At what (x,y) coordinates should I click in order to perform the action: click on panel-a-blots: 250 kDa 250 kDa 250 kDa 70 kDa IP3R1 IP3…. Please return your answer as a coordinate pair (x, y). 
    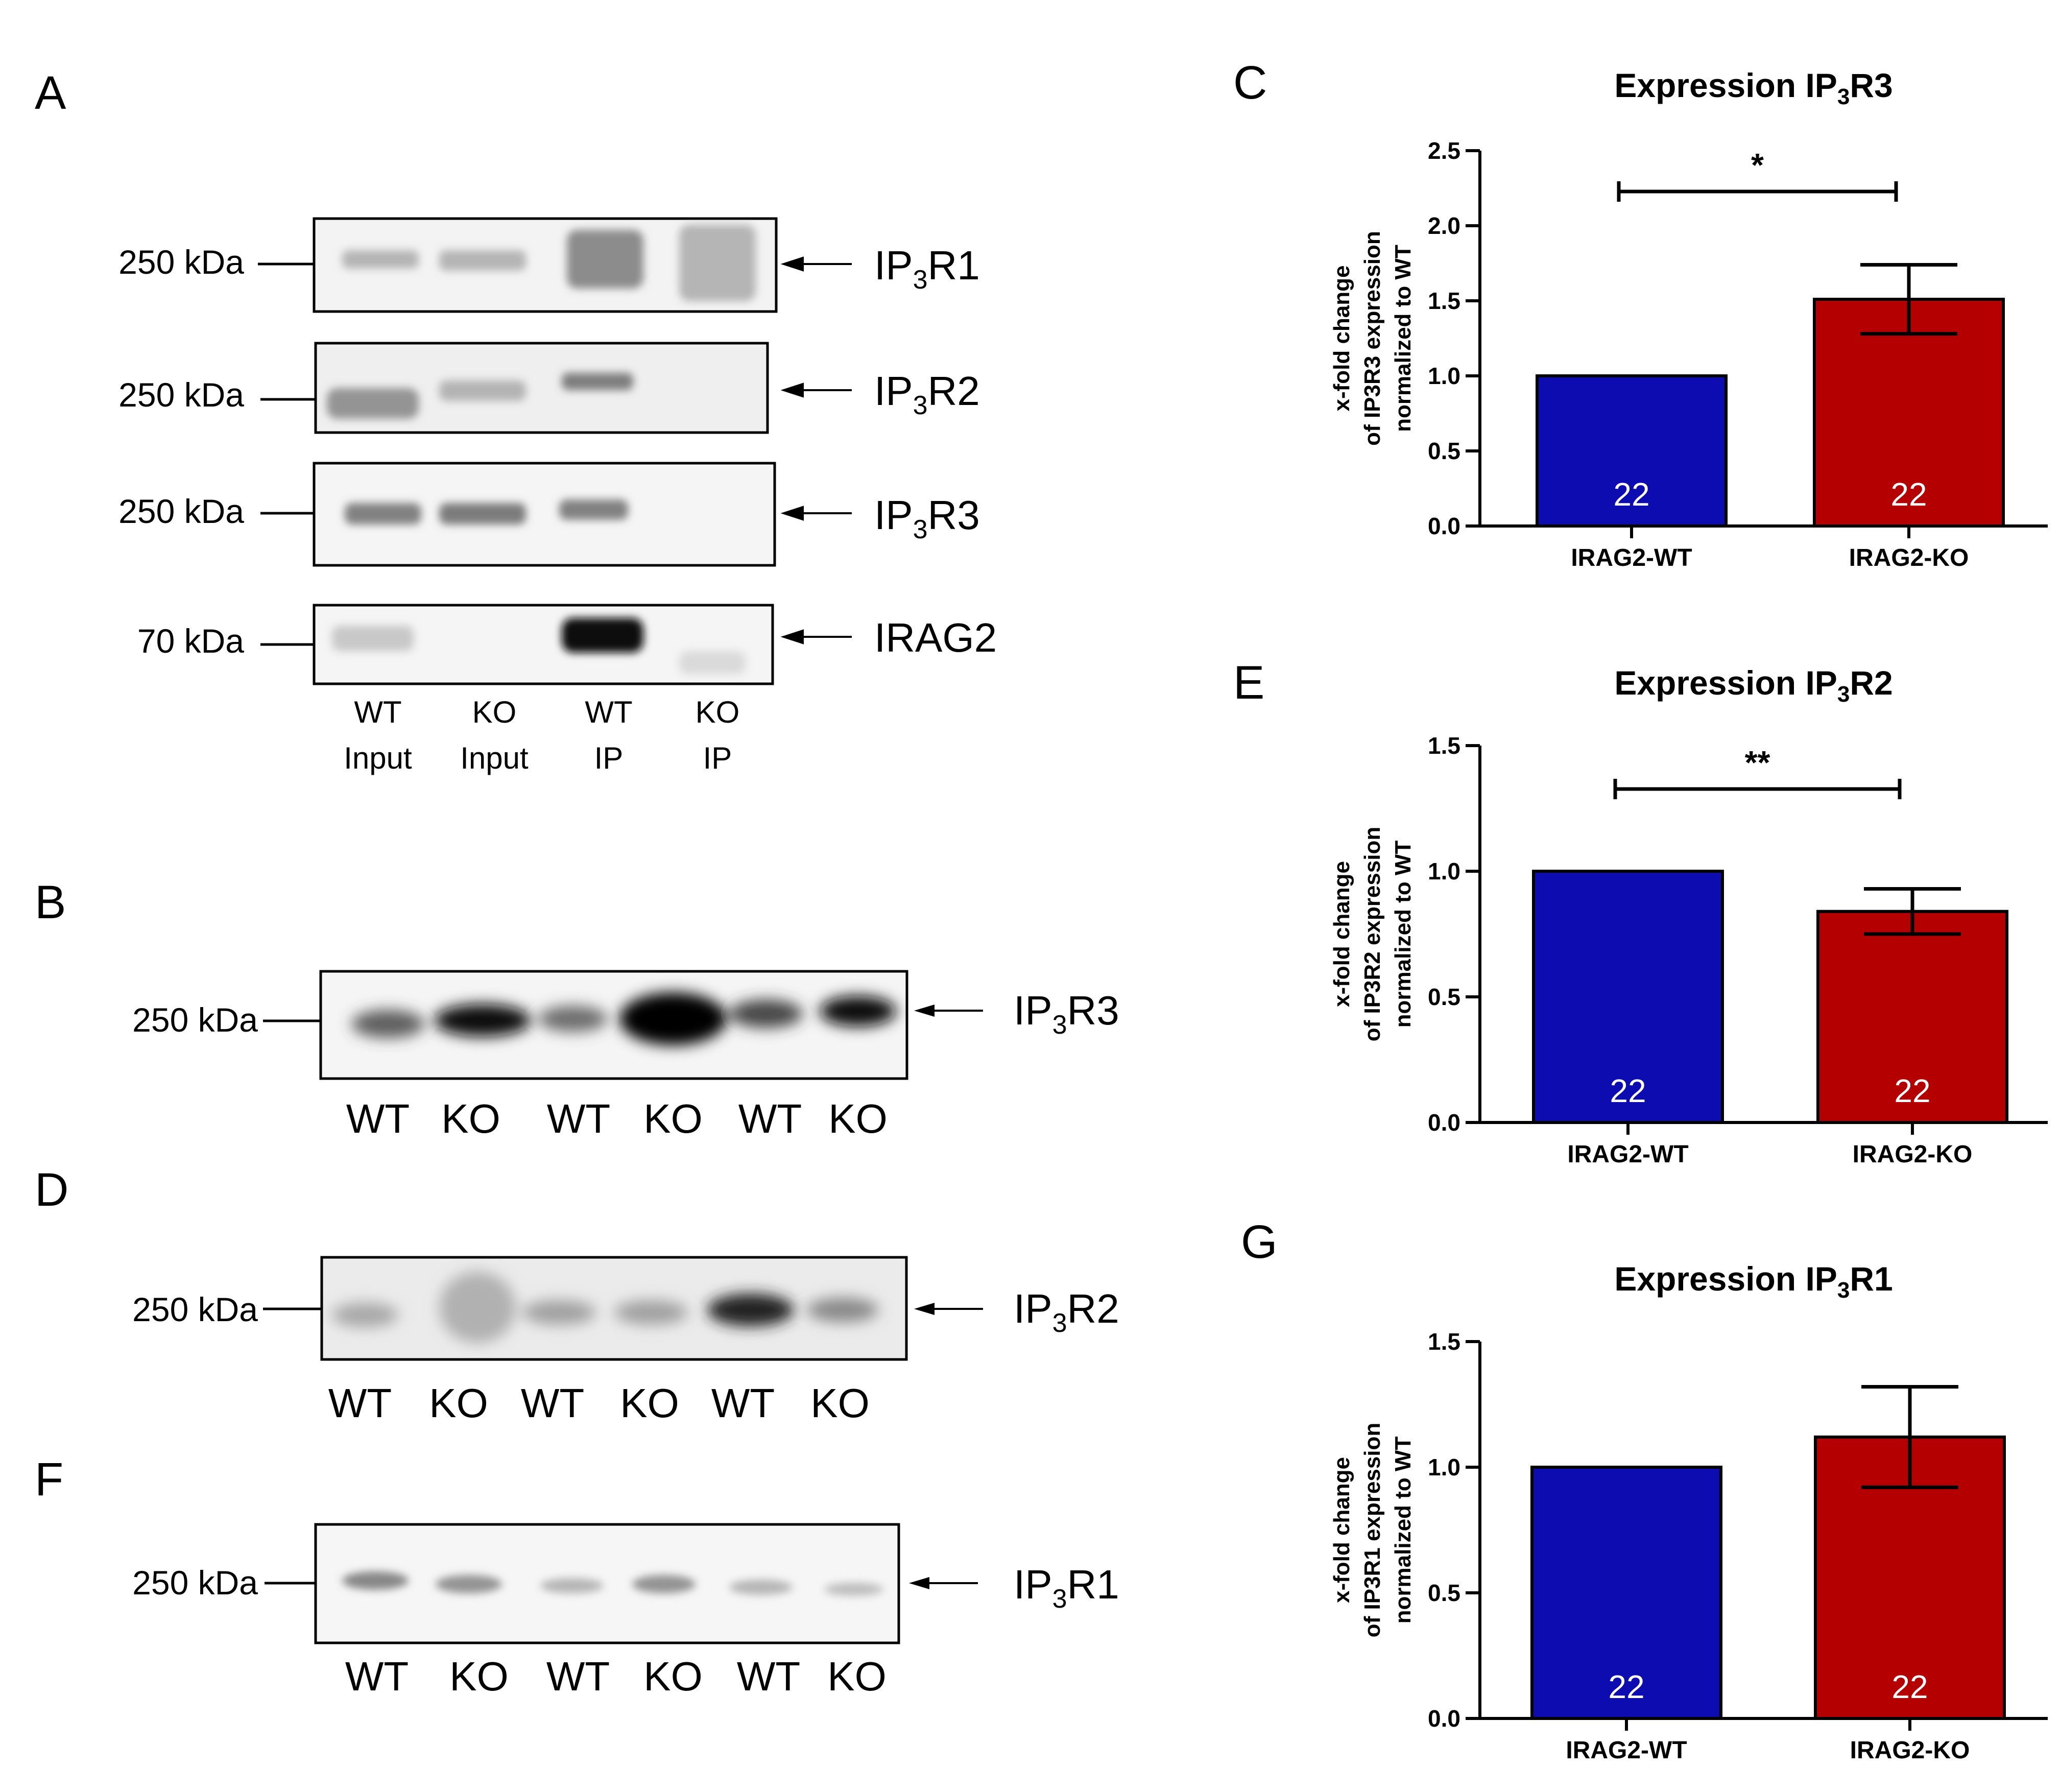
    Looking at the image, I should click on (557, 496).